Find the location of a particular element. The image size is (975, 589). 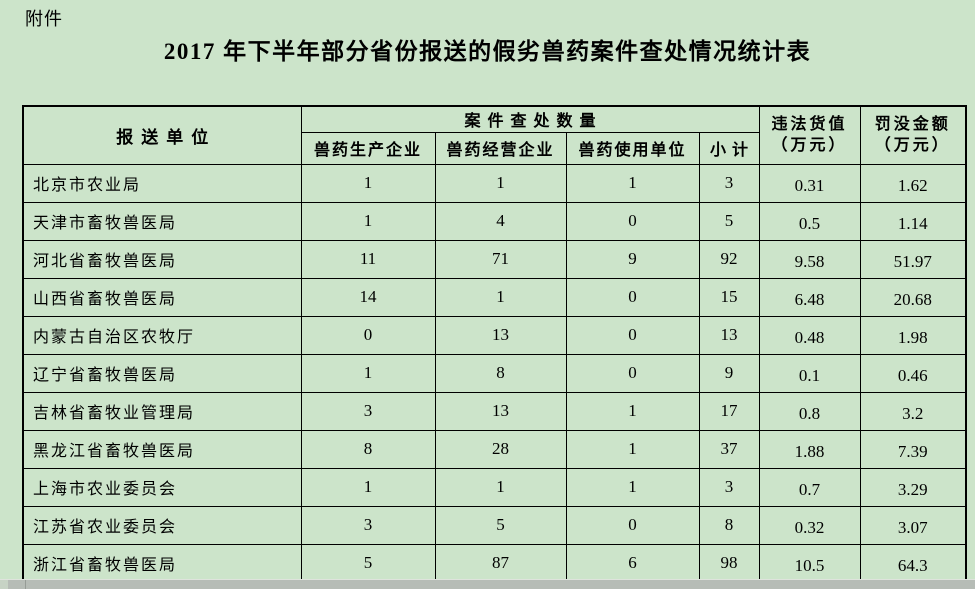

table-row: 北京市农业局 1 1 1 3 0.31 1.62 is located at coordinates (494, 183).